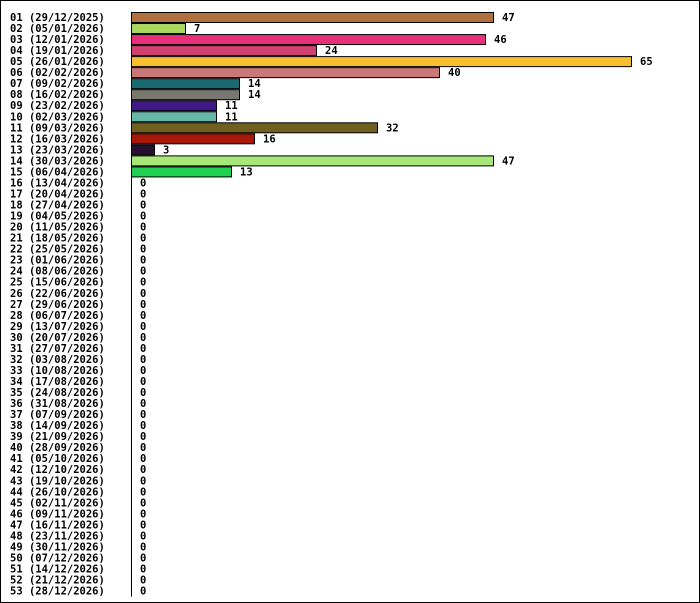  I want to click on category-label: 06 (02/02/2026), so click(57, 73).